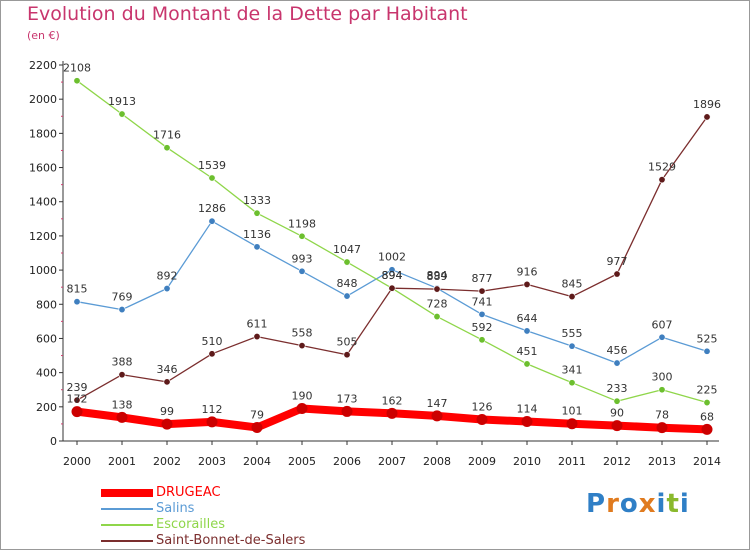 Image resolution: width=750 pixels, height=550 pixels. Describe the element at coordinates (43, 168) in the screenshot. I see `y-tick-label: 1600` at that location.